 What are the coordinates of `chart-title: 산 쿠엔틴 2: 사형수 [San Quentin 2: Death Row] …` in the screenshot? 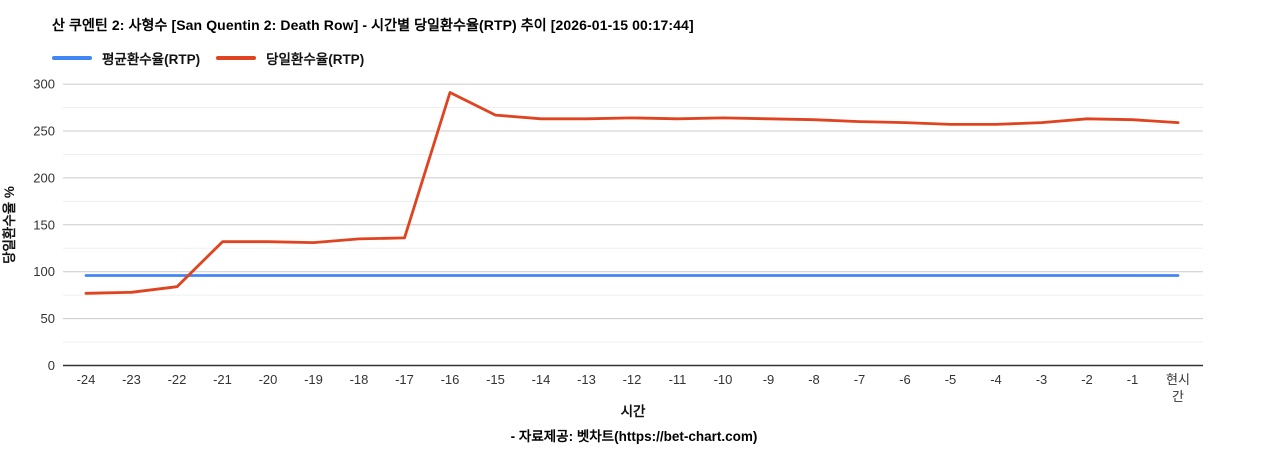 It's located at (373, 25).